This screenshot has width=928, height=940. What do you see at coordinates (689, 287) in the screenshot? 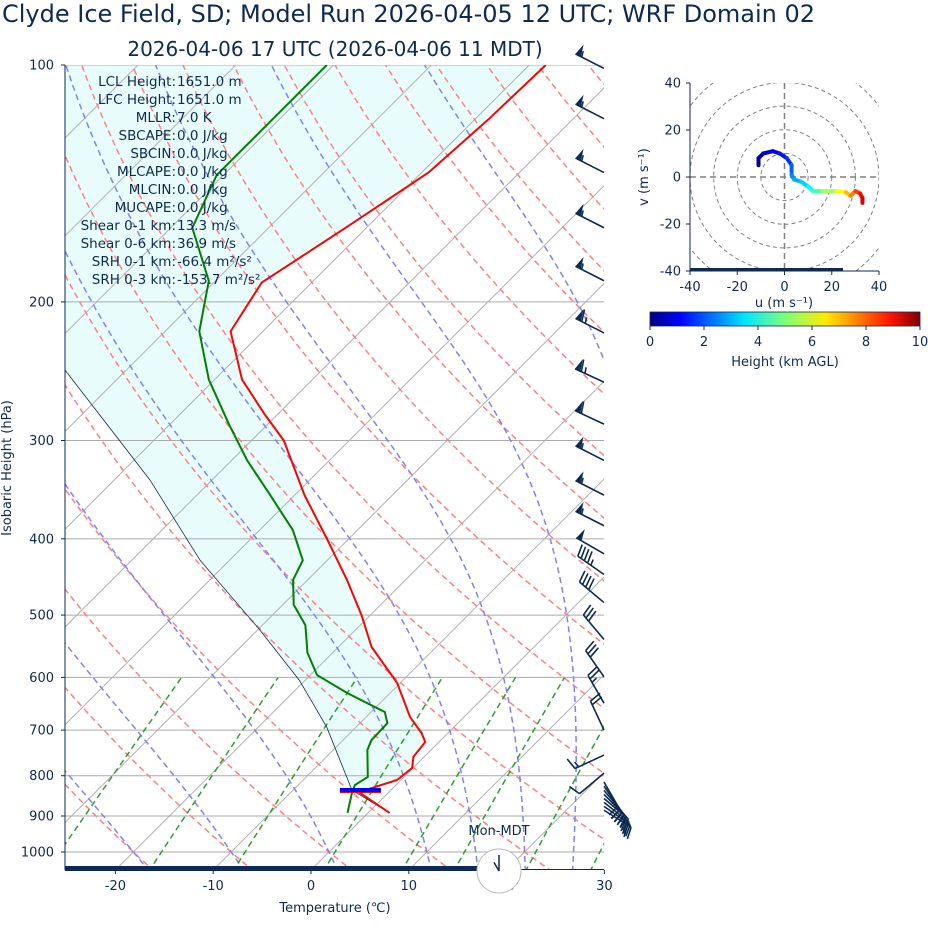
I see `hodograph-x-tick-label: -40` at bounding box center [689, 287].